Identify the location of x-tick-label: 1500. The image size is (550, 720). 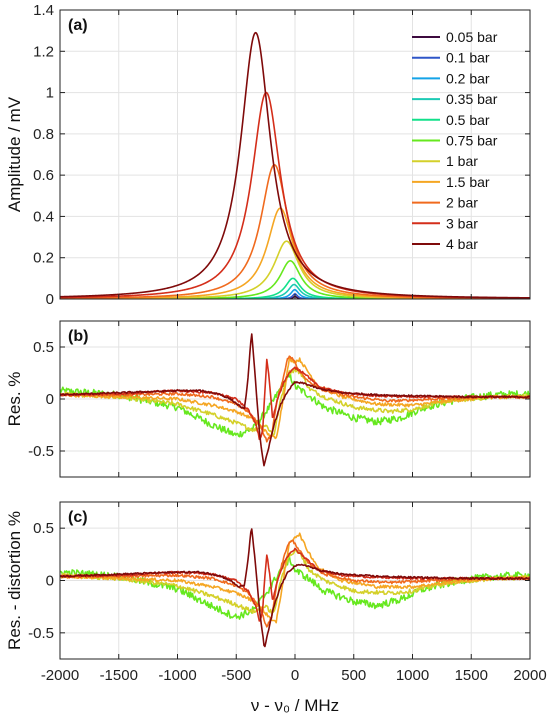
(471, 675).